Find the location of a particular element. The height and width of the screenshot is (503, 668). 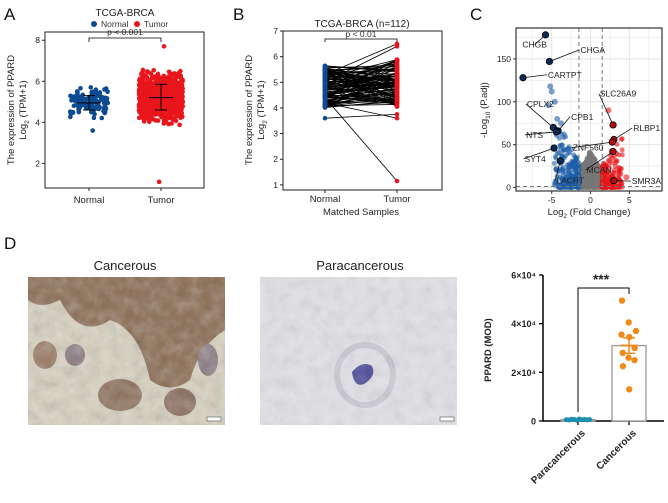

chart-b-xtick-tumor: Tumor is located at coordinates (396, 199).